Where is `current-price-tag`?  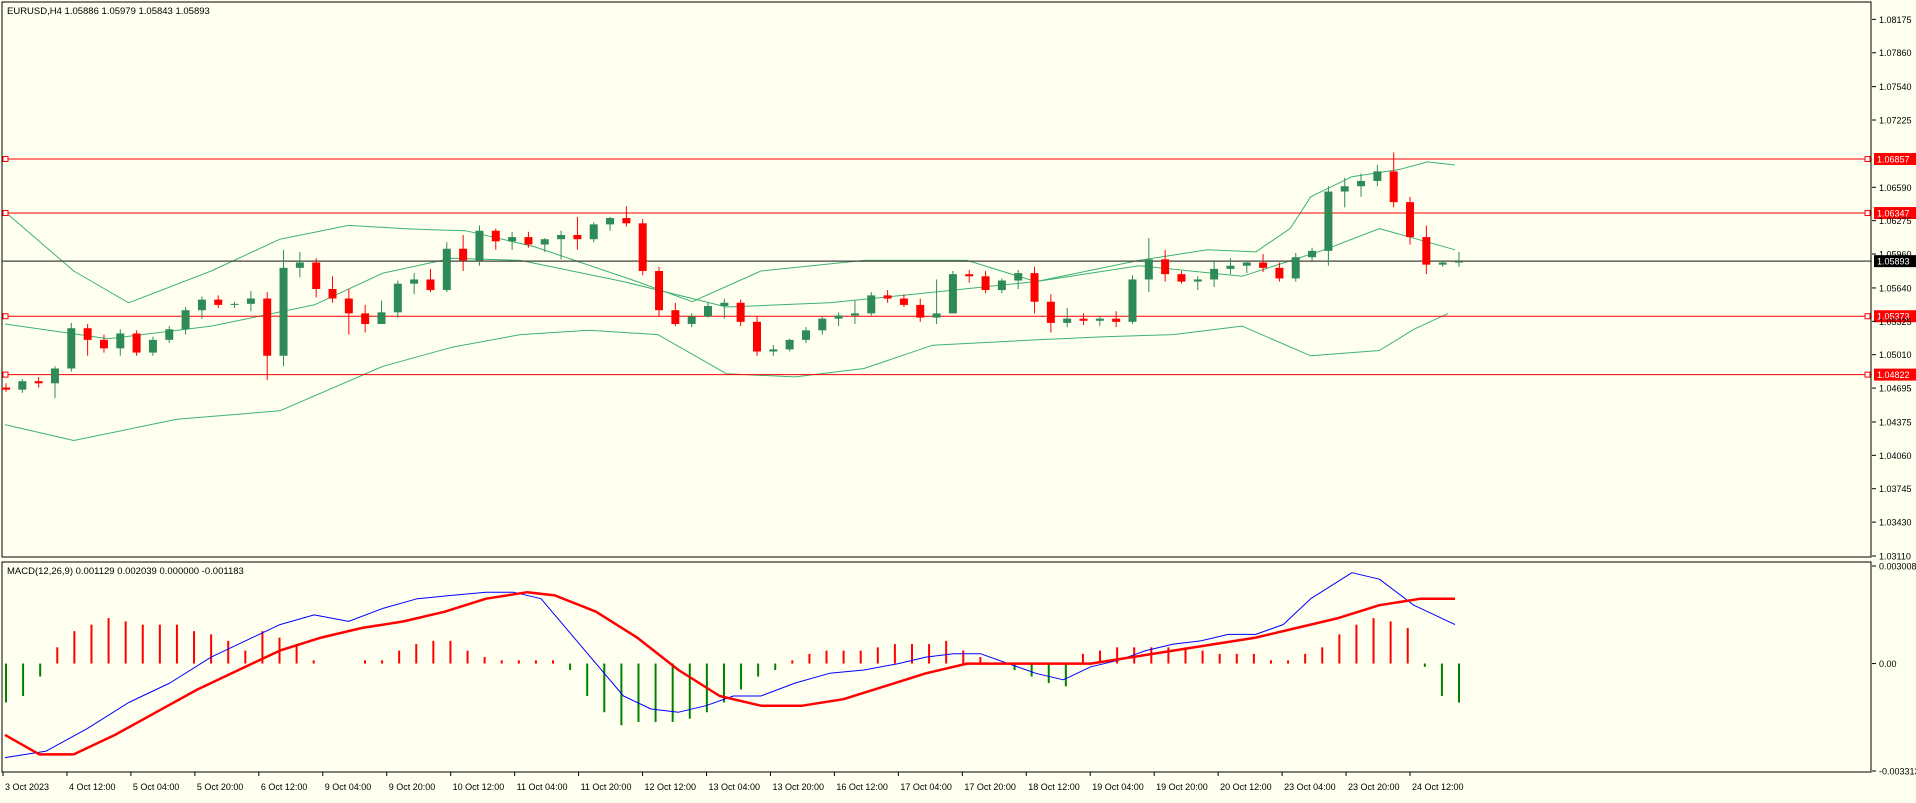 current-price-tag is located at coordinates (1895, 261).